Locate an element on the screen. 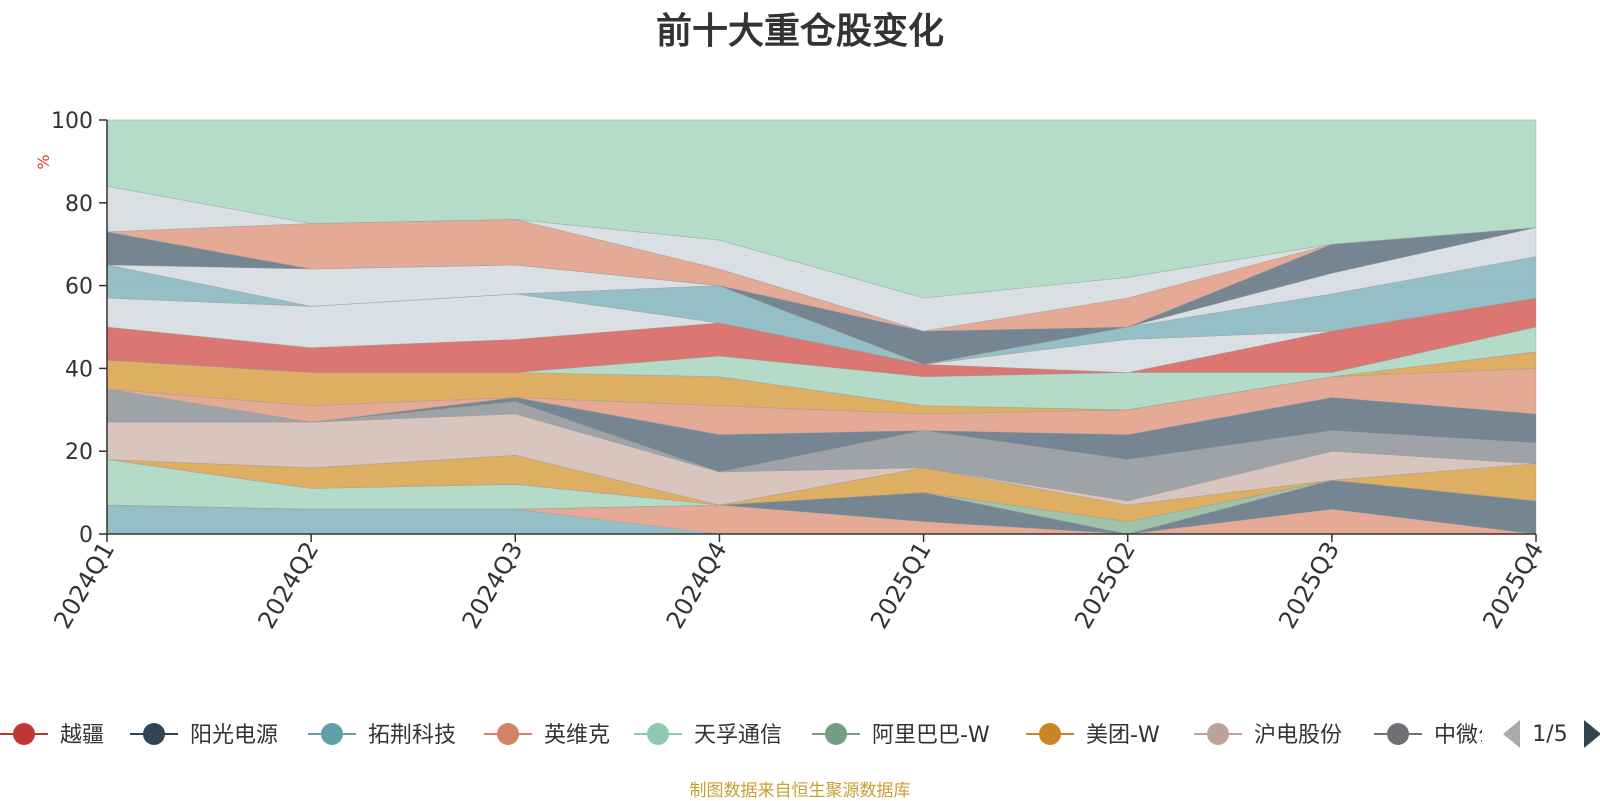 This screenshot has width=1600, height=801. legend-item: 美团-W is located at coordinates (1093, 735).